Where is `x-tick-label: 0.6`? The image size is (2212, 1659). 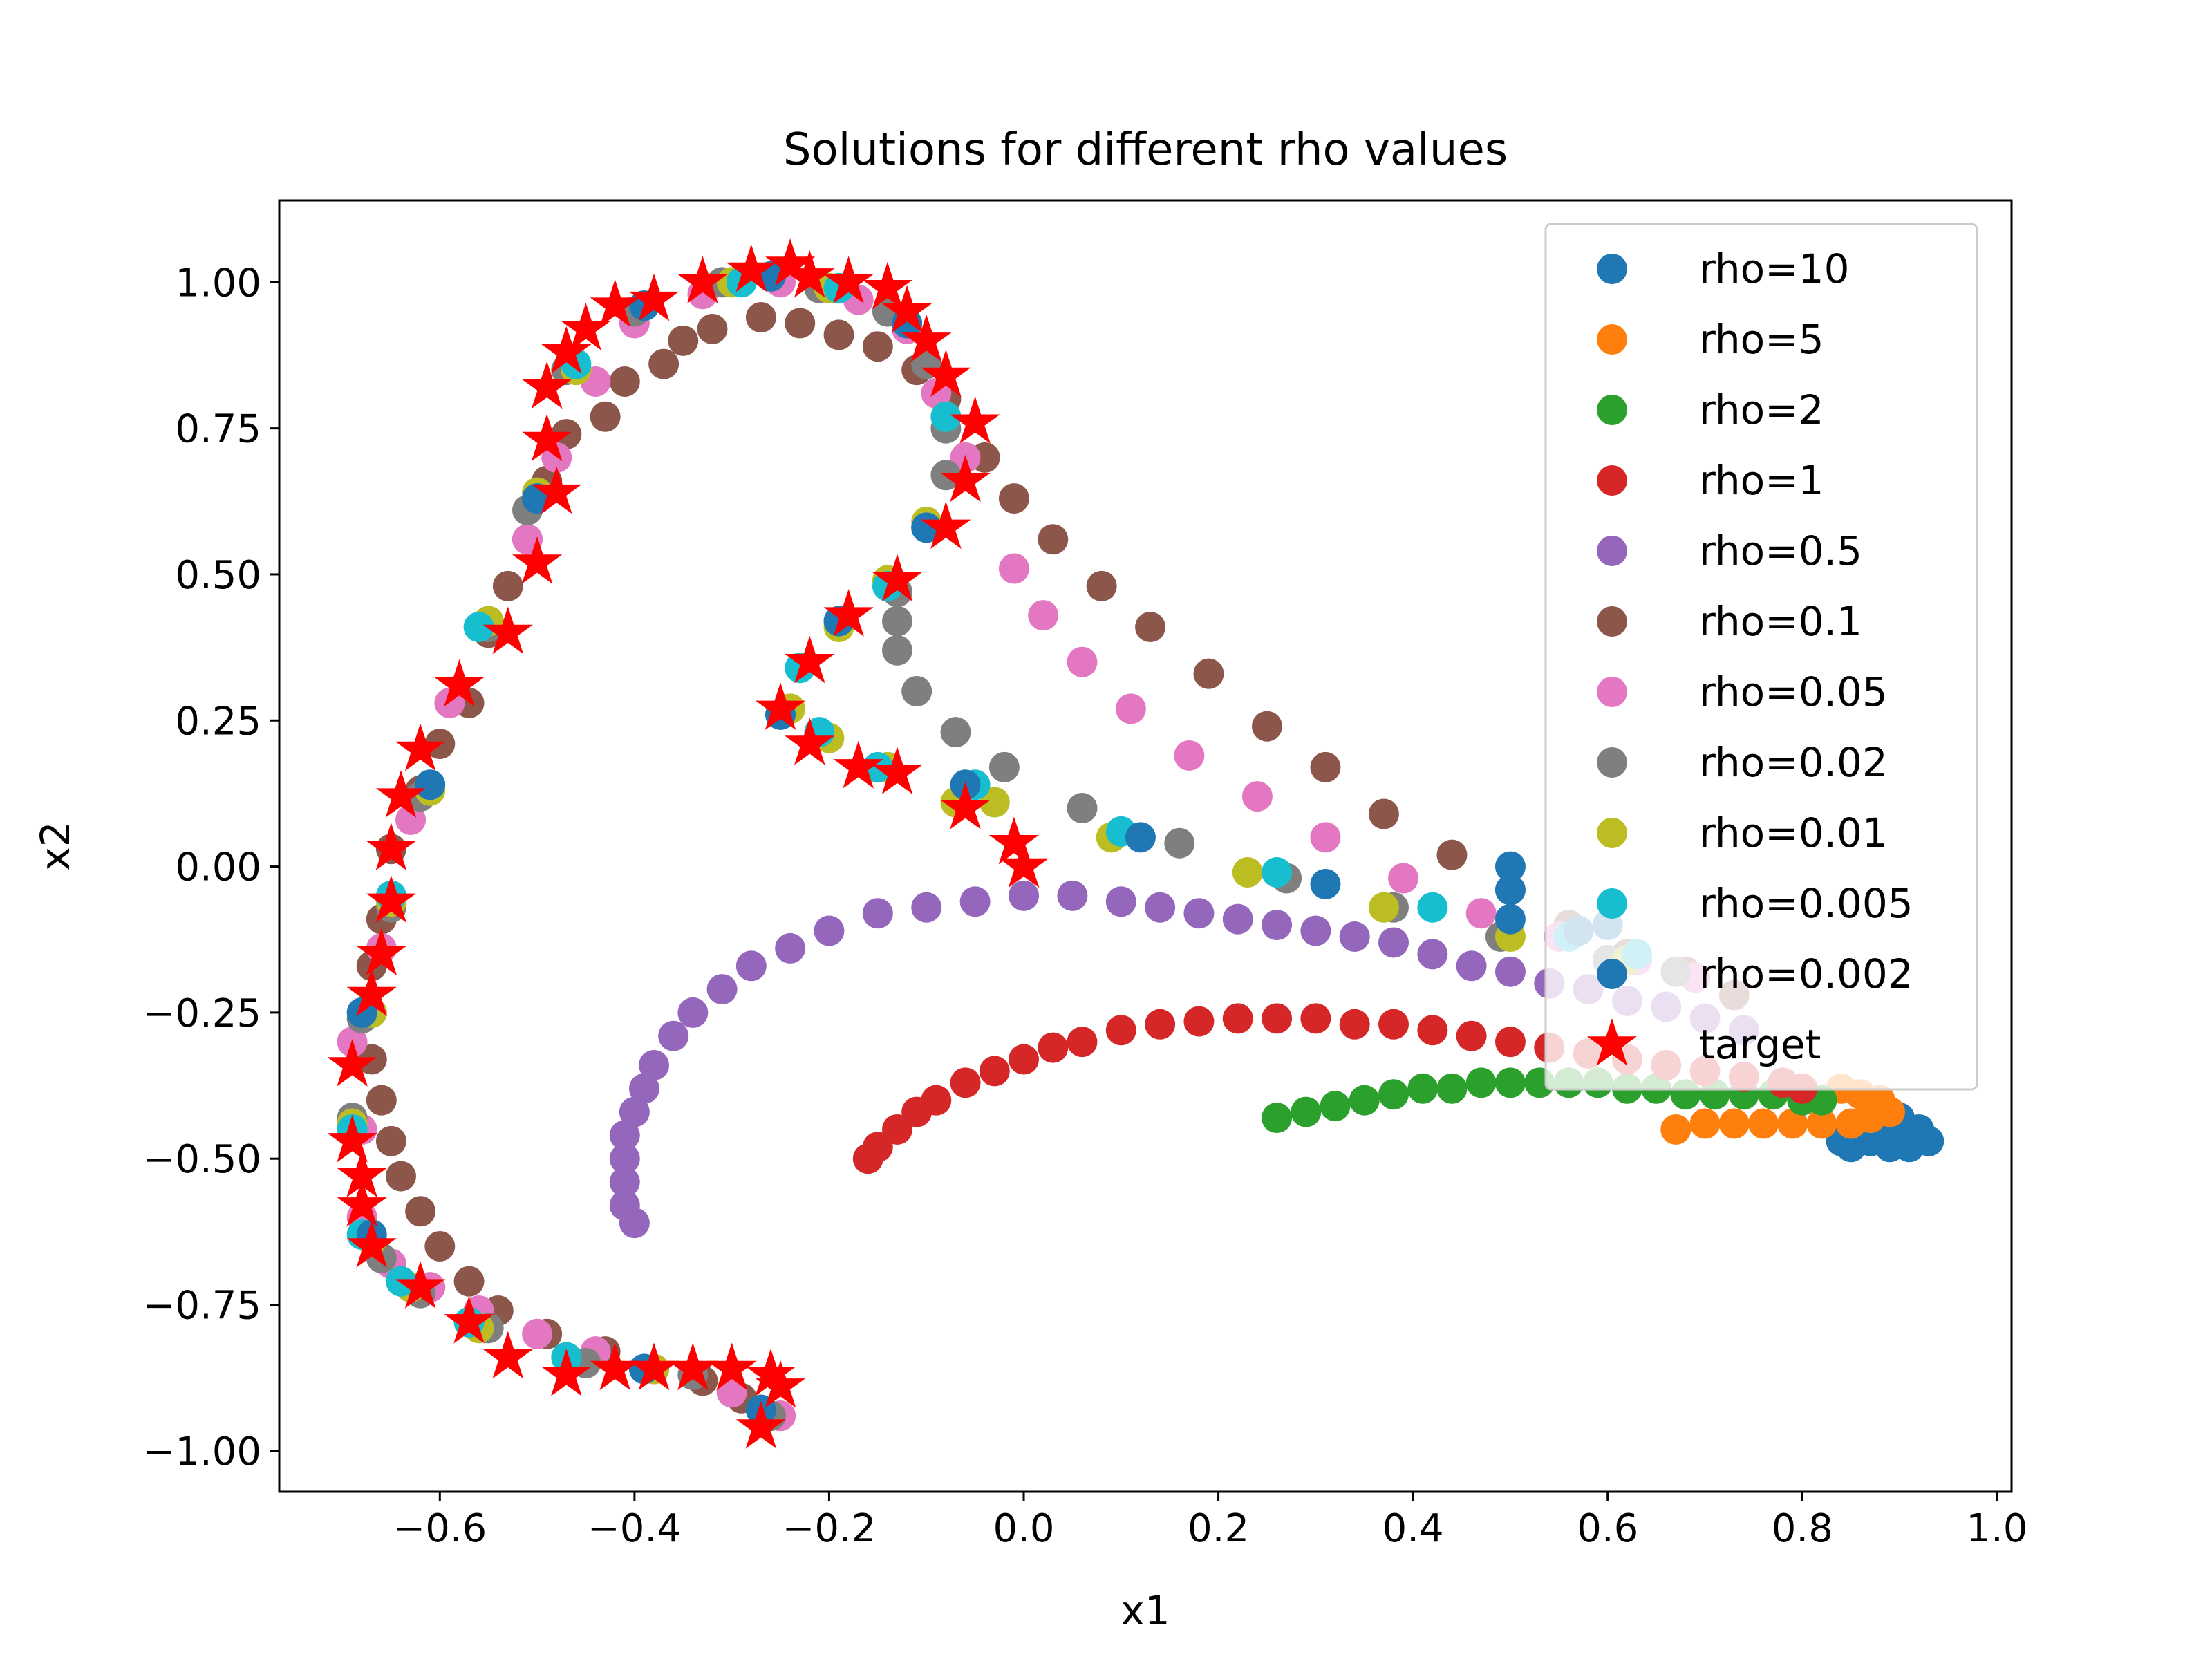 x-tick-label: 0.6 is located at coordinates (1607, 1529).